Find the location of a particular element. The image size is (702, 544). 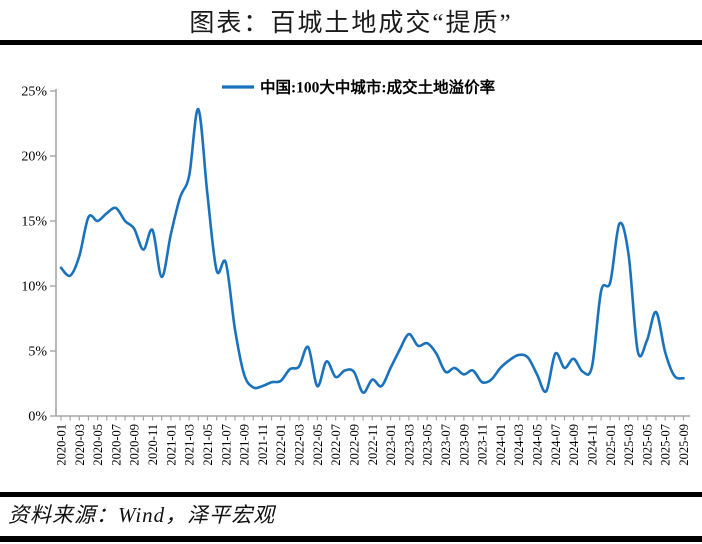

x-tick-label: 2022-05 is located at coordinates (318, 445).